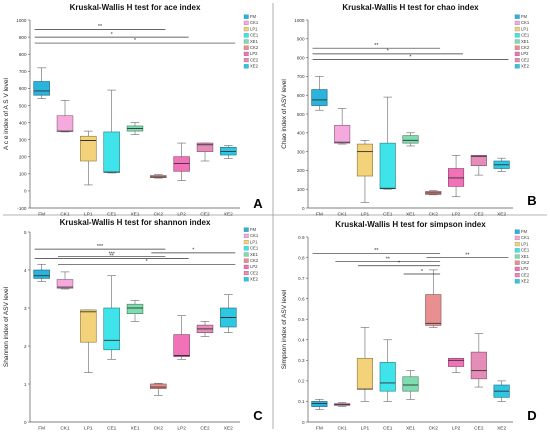 The image size is (550, 432). Describe the element at coordinates (254, 22) in the screenshot. I see `legend-label-ck1: CK1` at that location.